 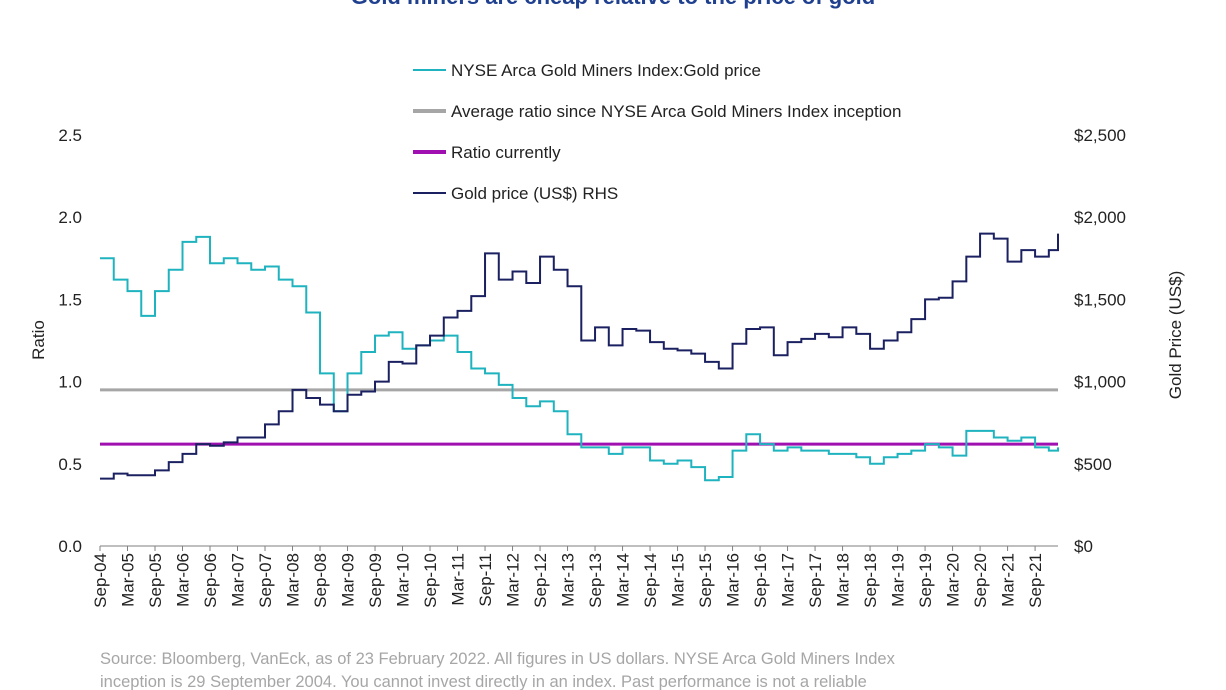 I want to click on x-tick-label: Sep-20, so click(x=980, y=580).